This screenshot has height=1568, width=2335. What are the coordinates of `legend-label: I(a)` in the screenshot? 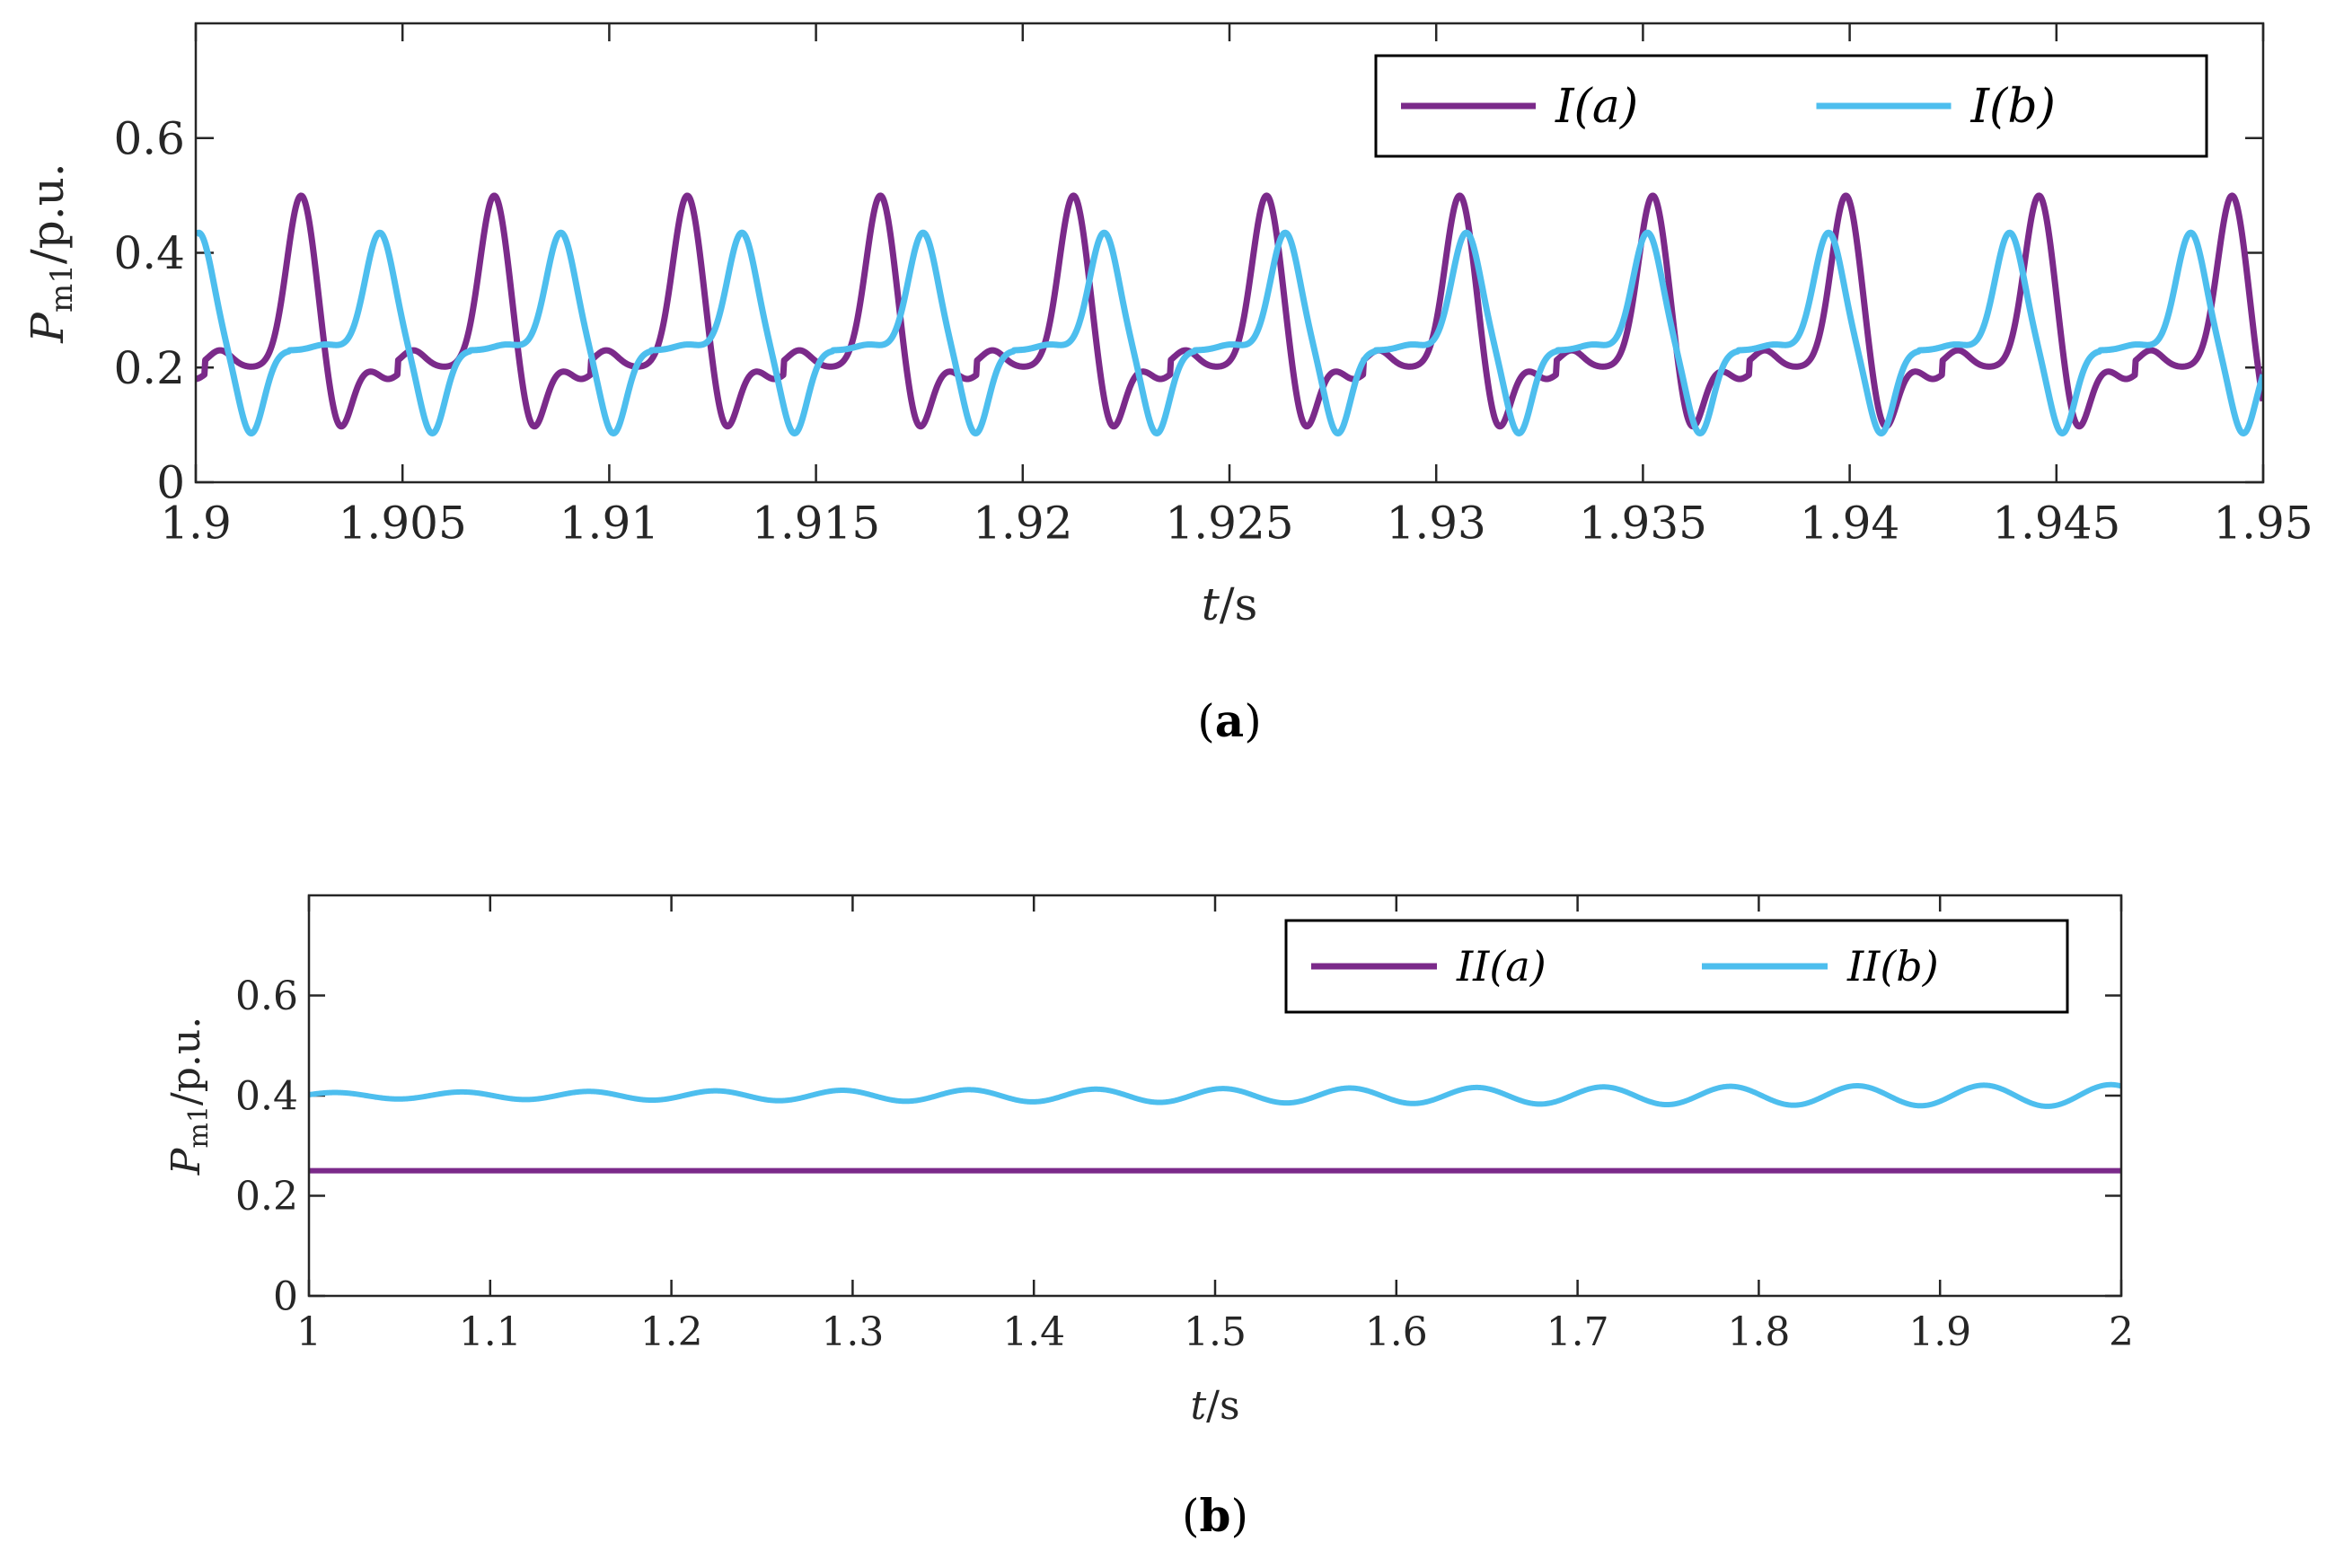 It's located at (1596, 107).